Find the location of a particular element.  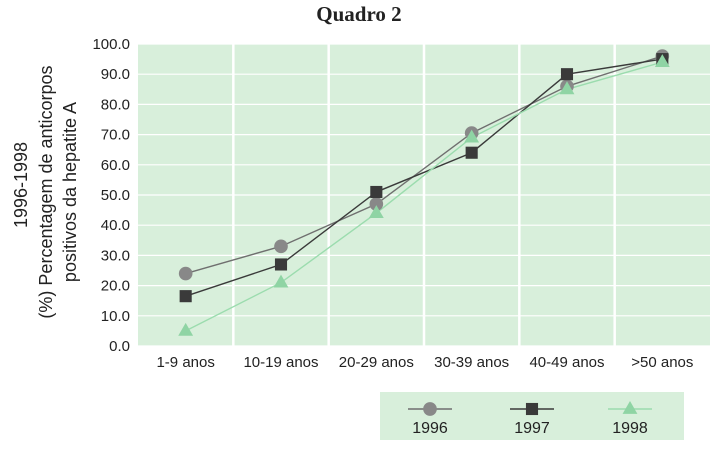

x-tick-label: 30-39 anos is located at coordinates (471, 362).